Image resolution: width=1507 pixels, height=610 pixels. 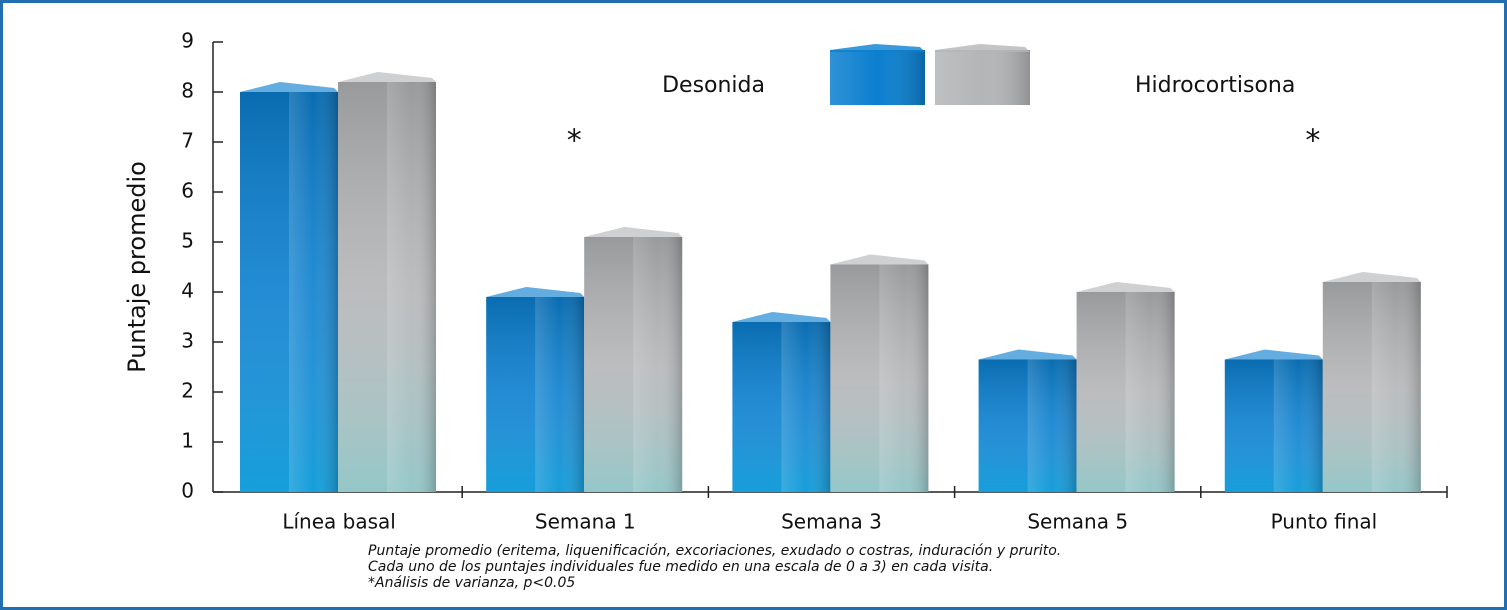 I want to click on legend-label: Hidrocortisona, so click(x=1215, y=85).